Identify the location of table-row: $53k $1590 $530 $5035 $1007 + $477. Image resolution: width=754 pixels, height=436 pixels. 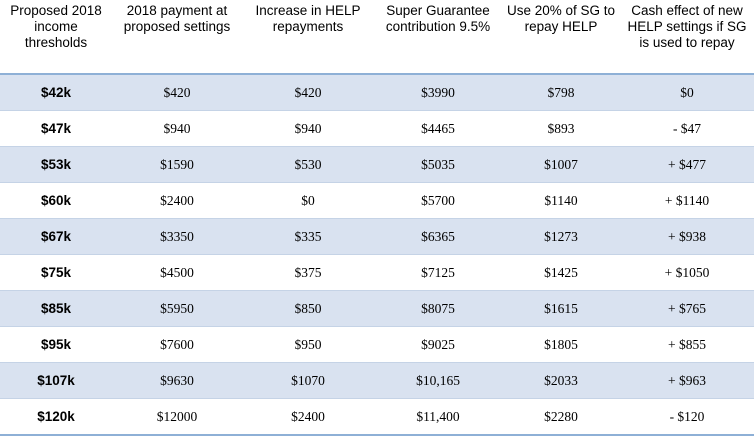
(377, 164).